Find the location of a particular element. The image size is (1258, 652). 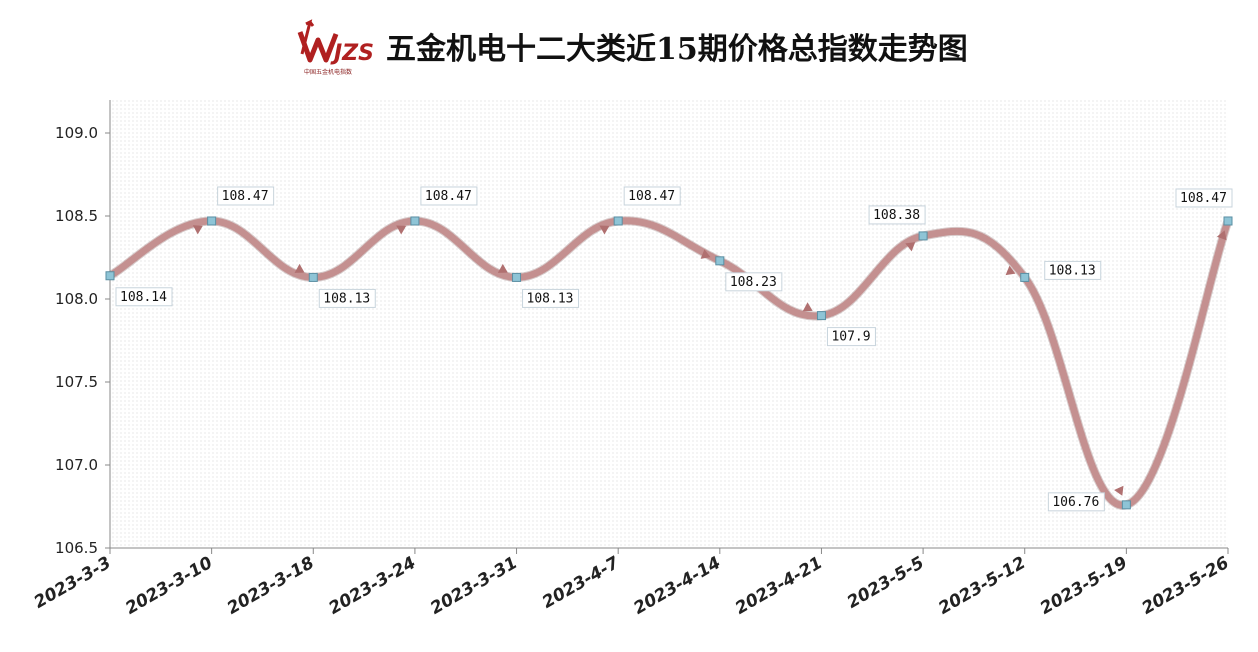

x-tick-label: 2023-3-31 is located at coordinates (474, 586).